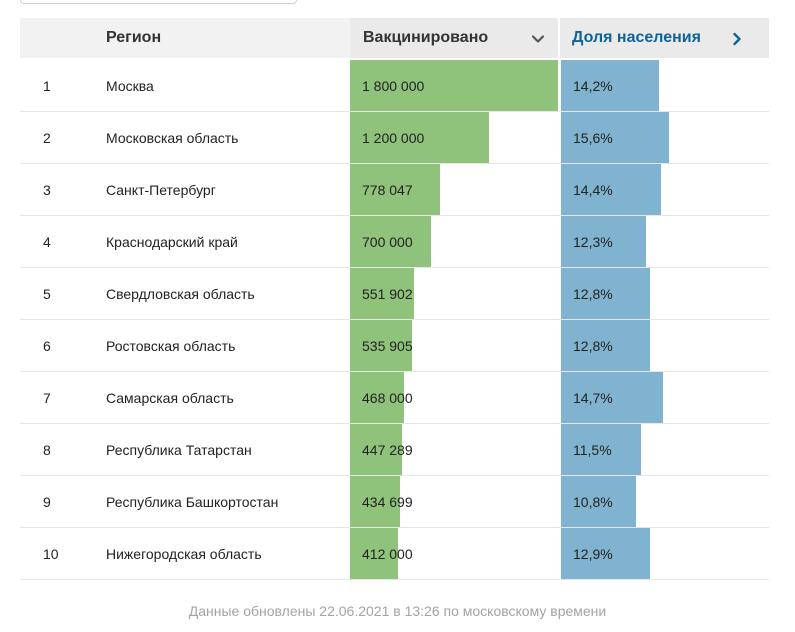 The image size is (795, 632). I want to click on share-value: 14,4%, so click(593, 189).